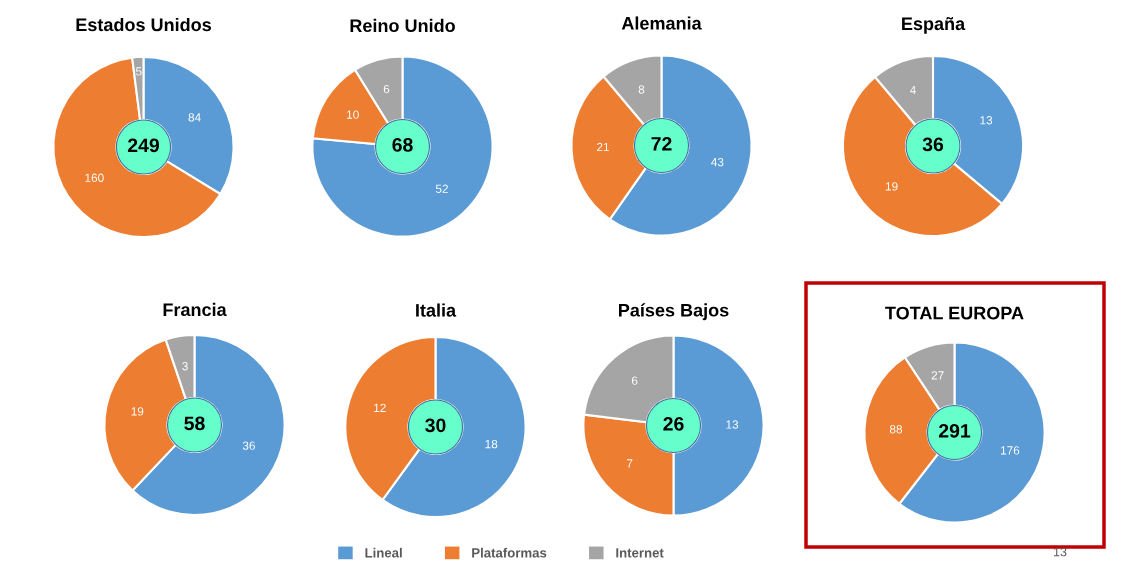  What do you see at coordinates (673, 423) in the screenshot?
I see `text: 26` at bounding box center [673, 423].